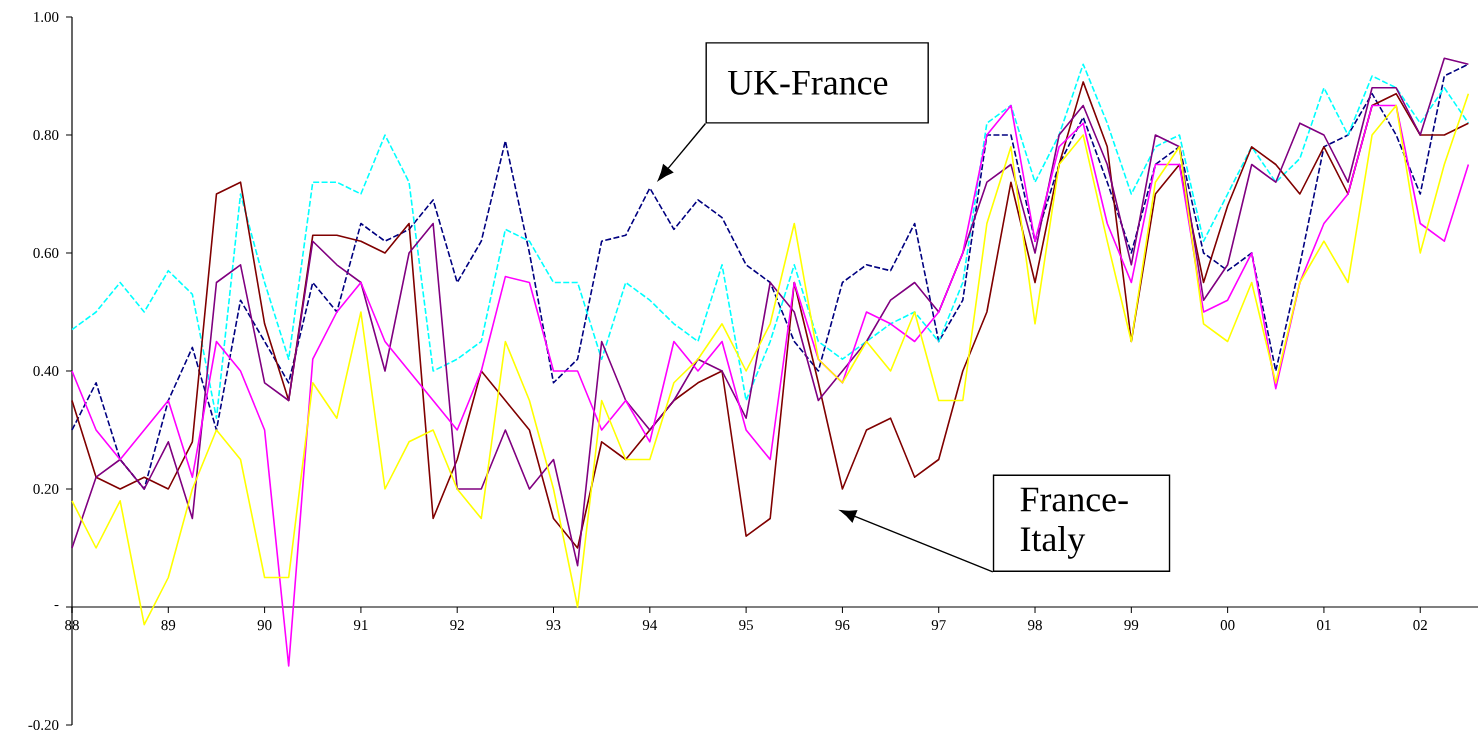 The image size is (1480, 736). Describe the element at coordinates (46, 489) in the screenshot. I see `y-tick-label: 0.20` at that location.